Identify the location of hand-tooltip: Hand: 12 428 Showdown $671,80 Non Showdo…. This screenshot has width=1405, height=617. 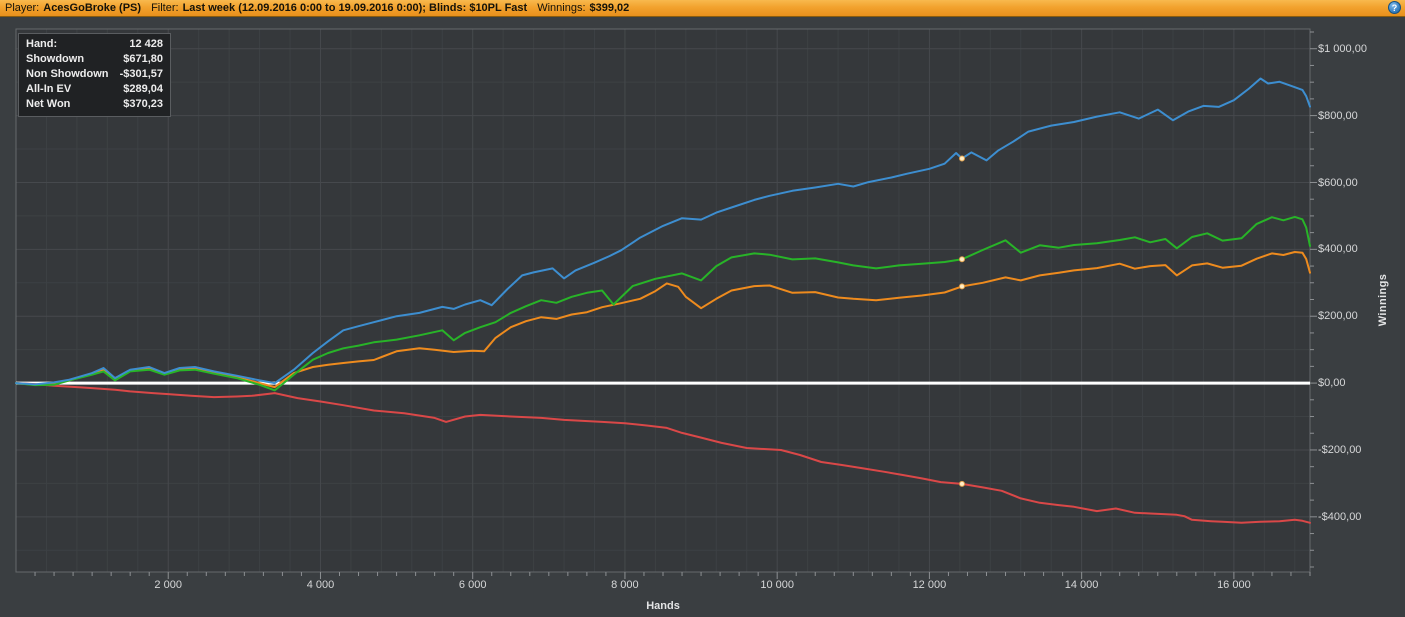
(94, 75).